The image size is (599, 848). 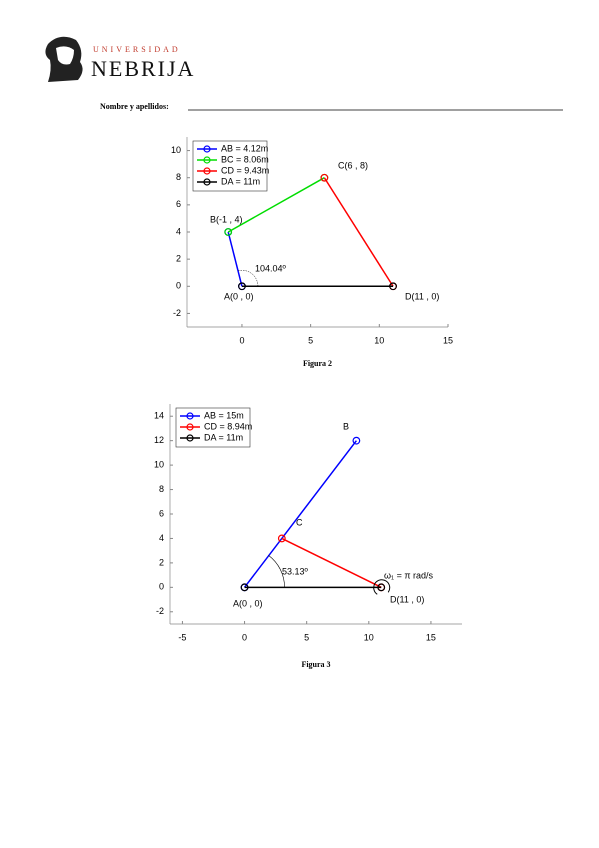 I want to click on annotation: B, so click(x=346, y=426).